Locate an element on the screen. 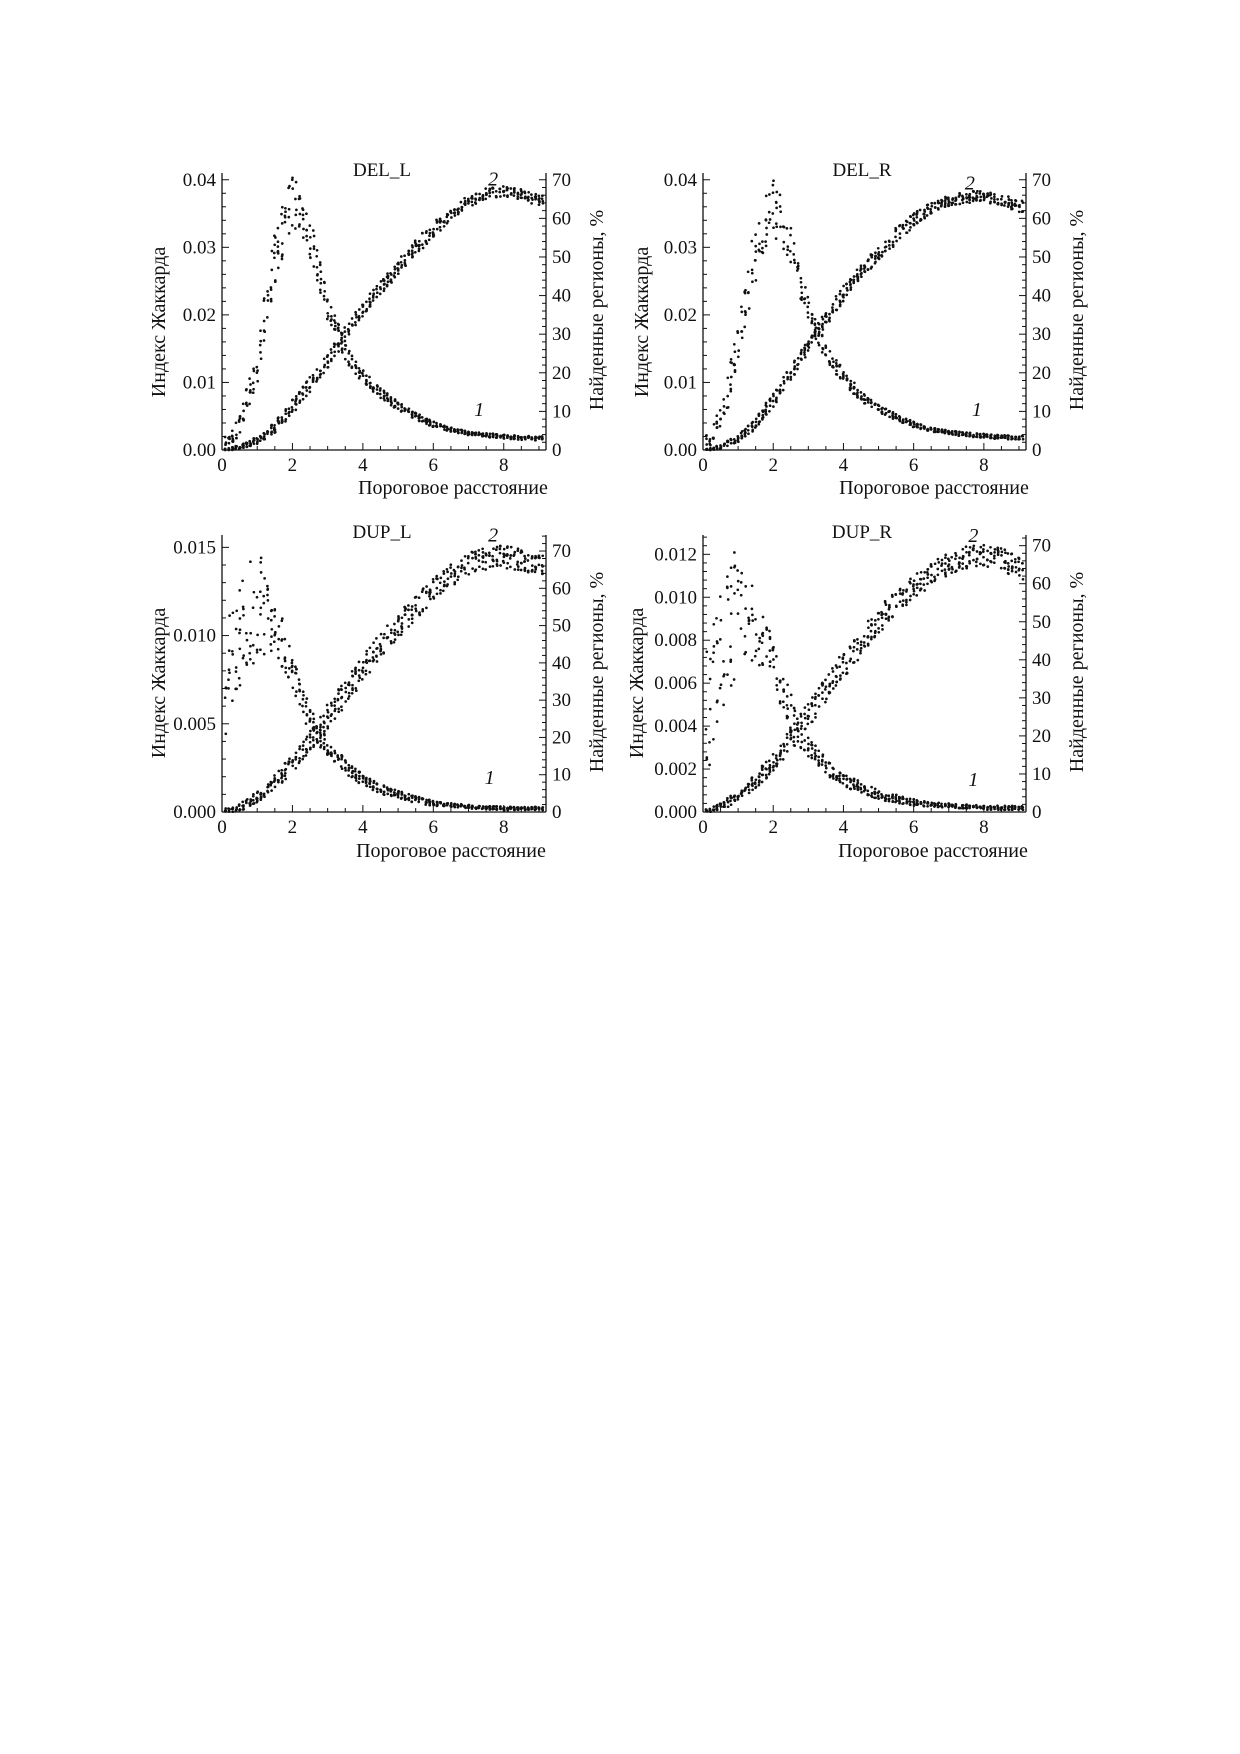  x-axis-title: Пороговое расстояние is located at coordinates (453, 488).